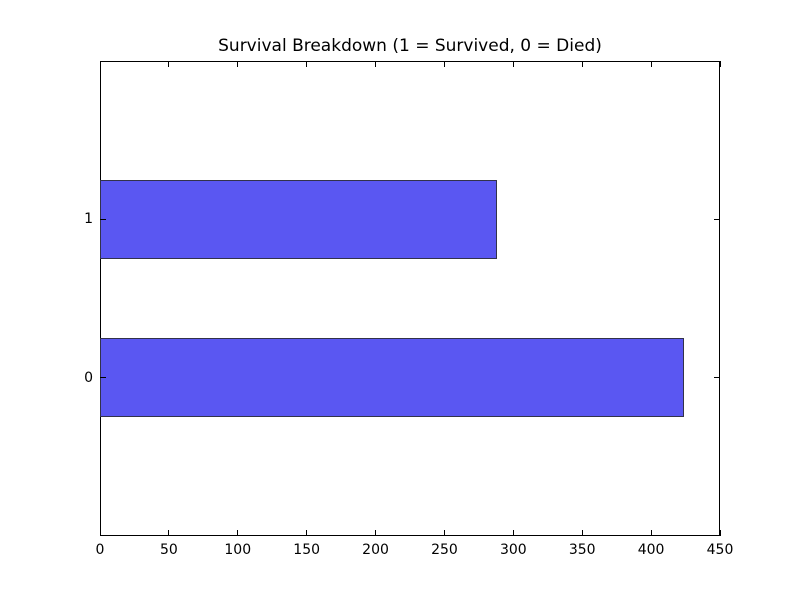 The height and width of the screenshot is (600, 800). Describe the element at coordinates (100, 550) in the screenshot. I see `x-tick-label: 0` at that location.